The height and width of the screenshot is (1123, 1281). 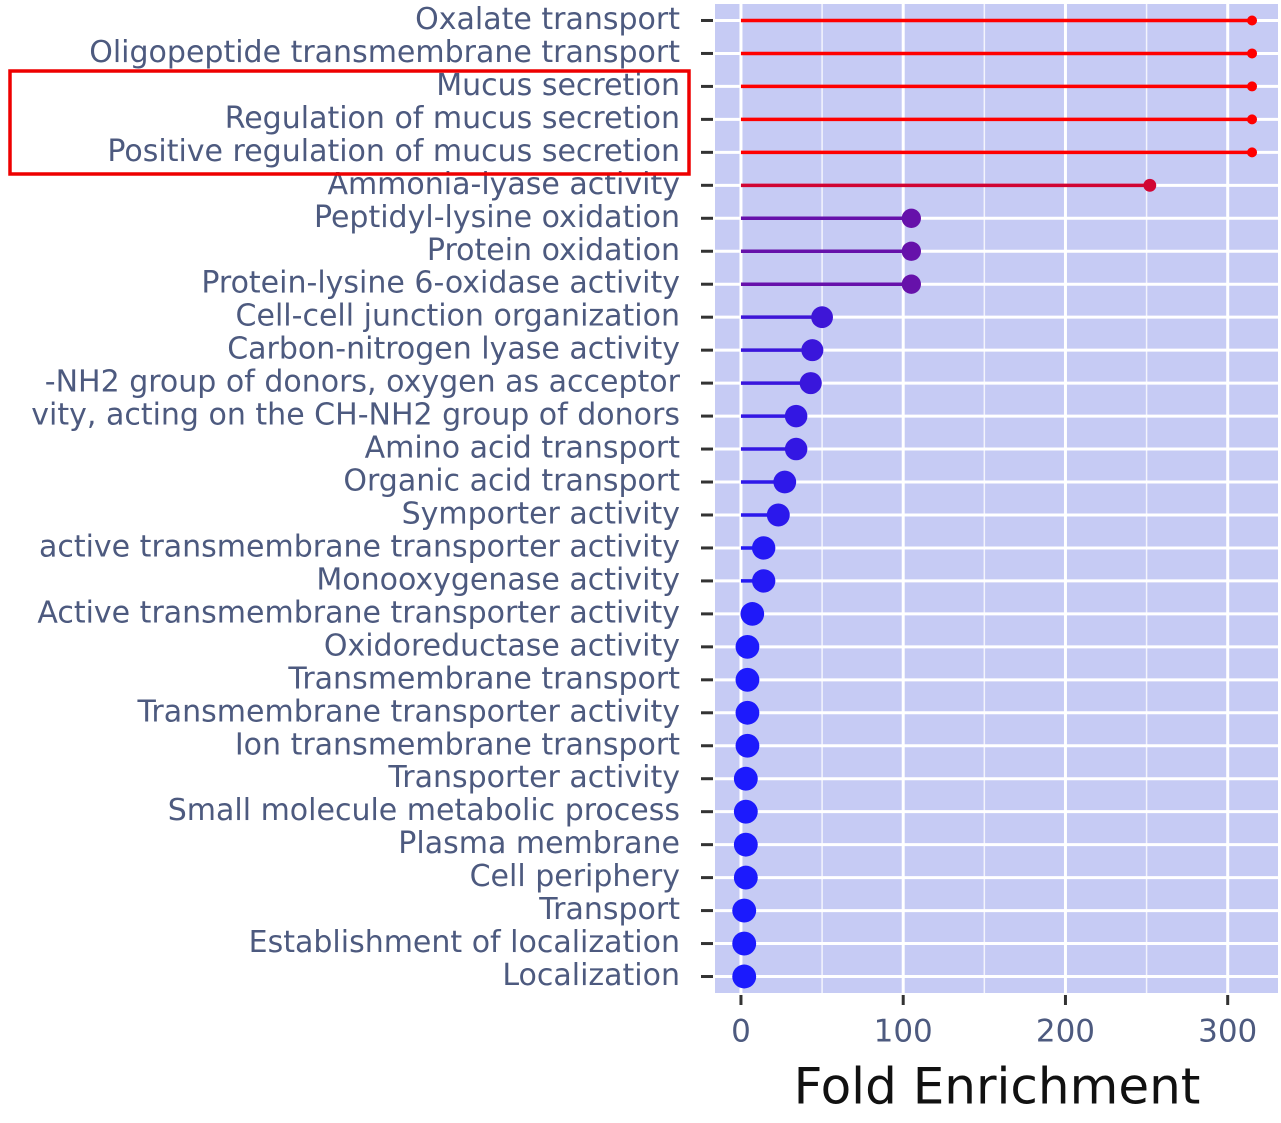 I want to click on y-tick-label: Organic acid transport, so click(x=511, y=481).